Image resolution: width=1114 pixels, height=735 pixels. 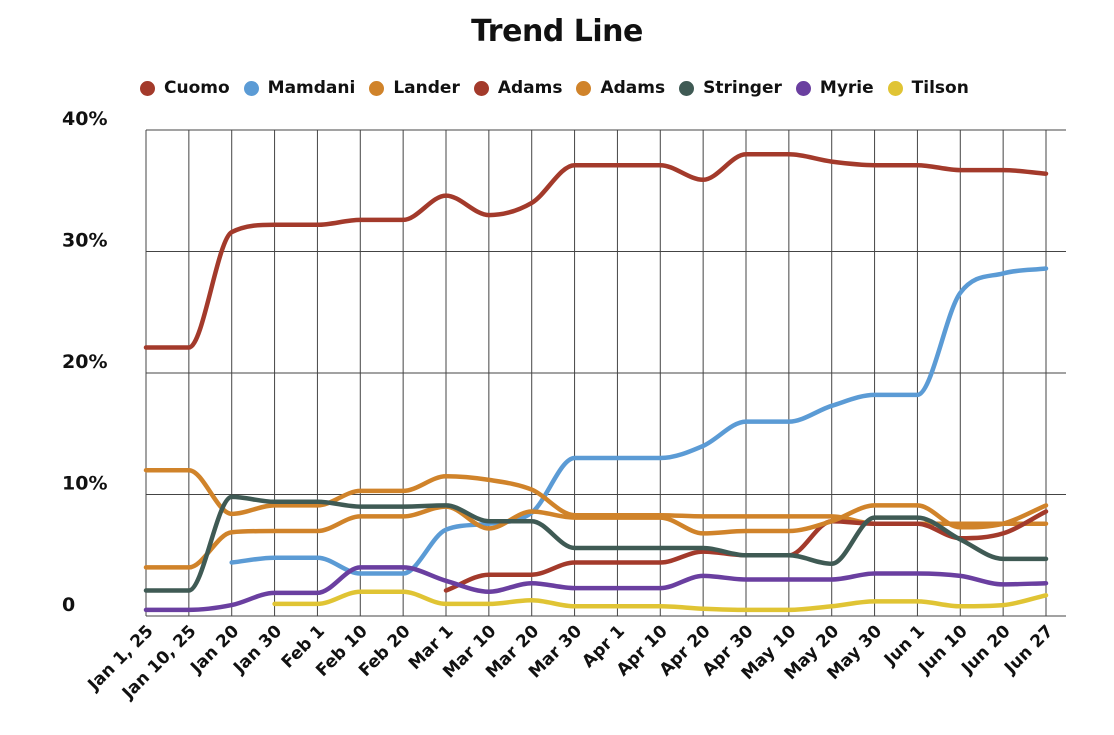 What do you see at coordinates (846, 88) in the screenshot?
I see `legend-label: Myrie` at bounding box center [846, 88].